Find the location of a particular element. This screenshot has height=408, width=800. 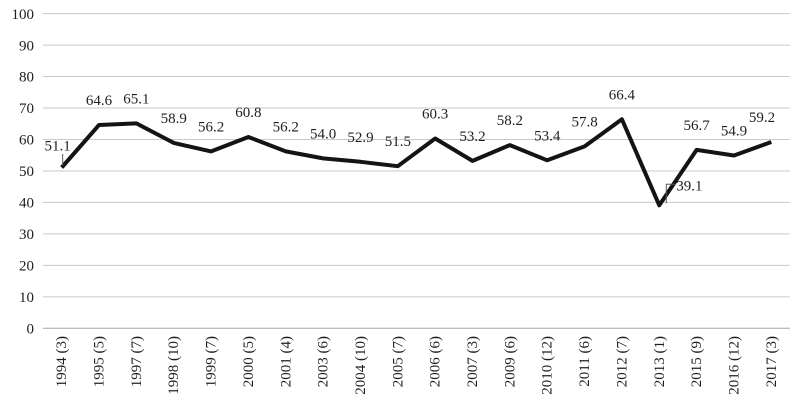

x-axis-category-label: 2009 (6) is located at coordinates (510, 361).